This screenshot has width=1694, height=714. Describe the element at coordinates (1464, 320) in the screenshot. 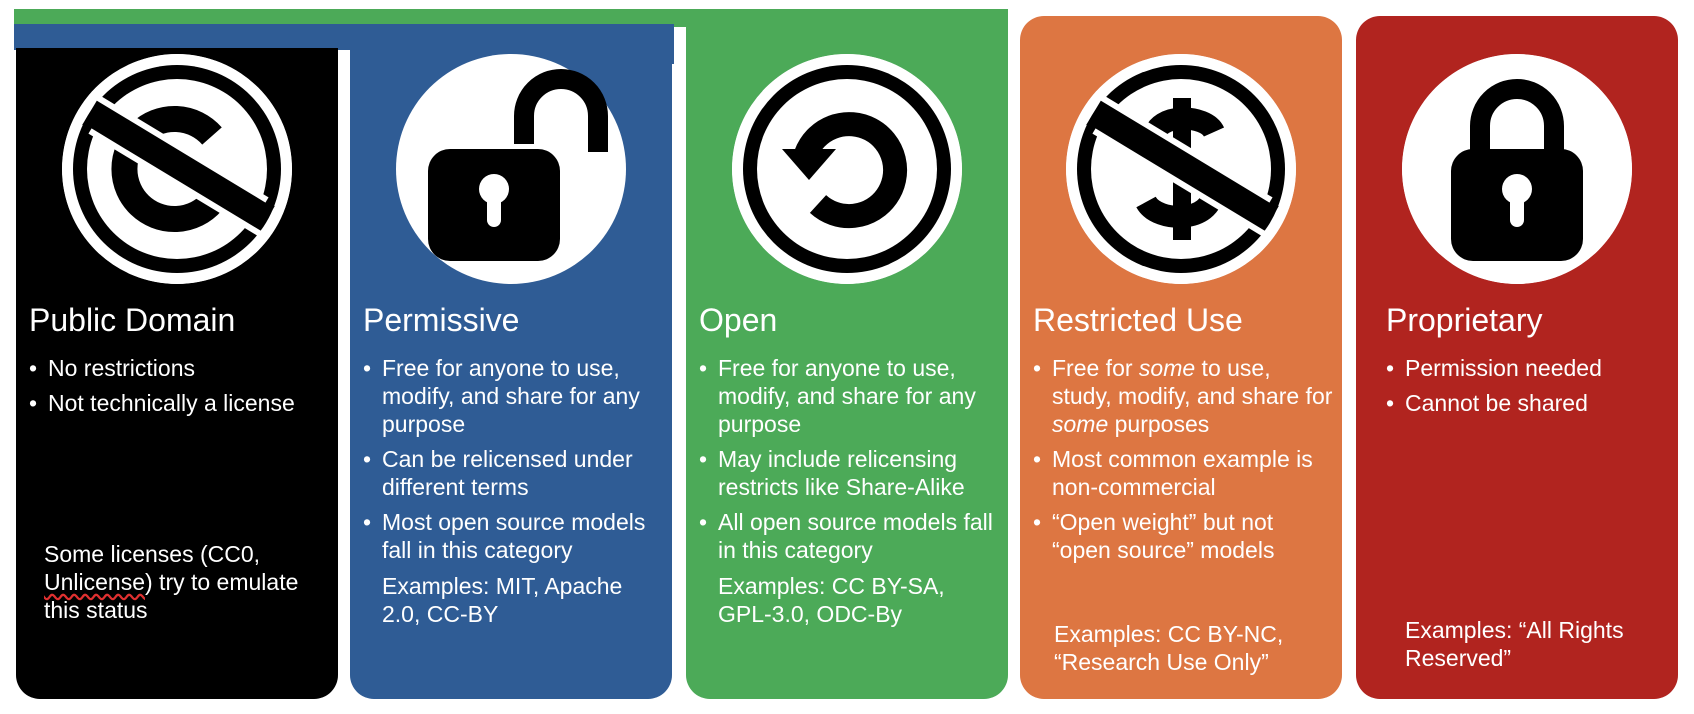

I see `card-title: Proprietary` at that location.